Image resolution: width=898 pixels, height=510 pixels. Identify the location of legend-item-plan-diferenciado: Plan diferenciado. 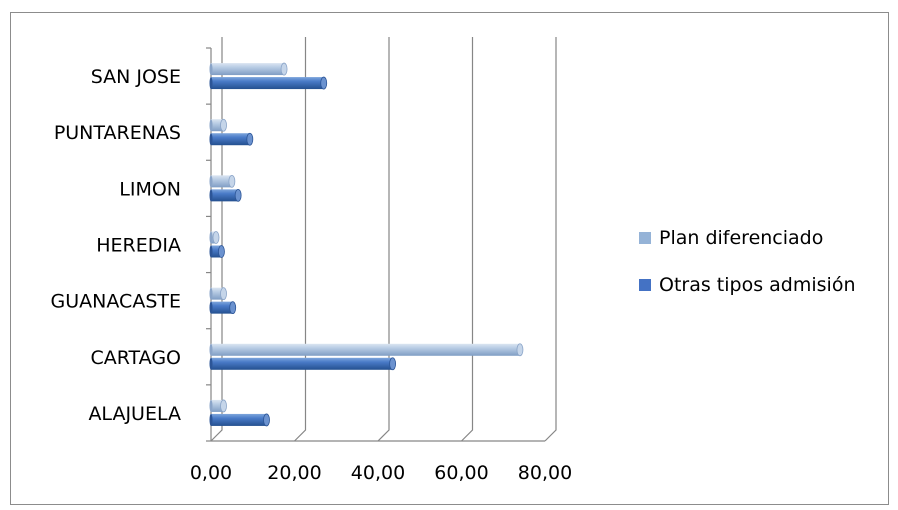
(747, 238).